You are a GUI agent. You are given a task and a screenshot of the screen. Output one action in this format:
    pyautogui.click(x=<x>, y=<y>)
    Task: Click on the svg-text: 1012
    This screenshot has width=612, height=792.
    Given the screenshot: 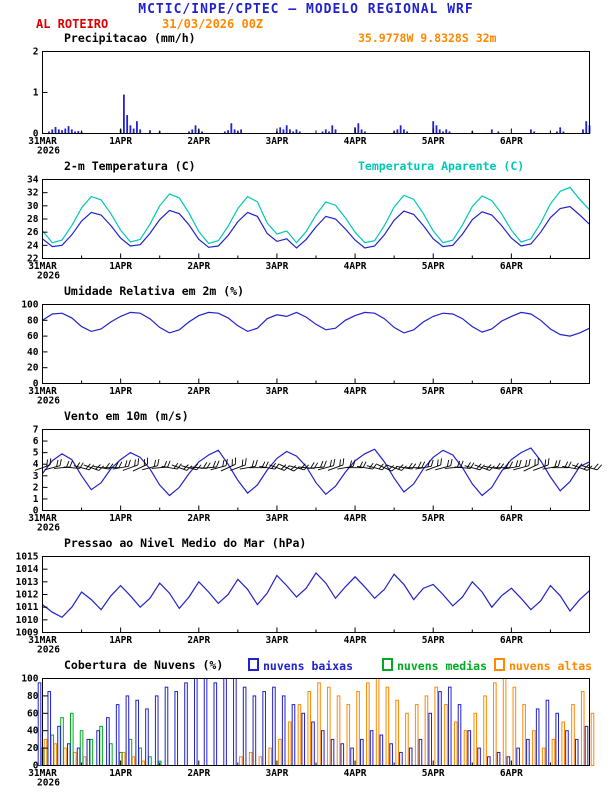 What is the action you would take?
    pyautogui.click(x=27, y=595)
    